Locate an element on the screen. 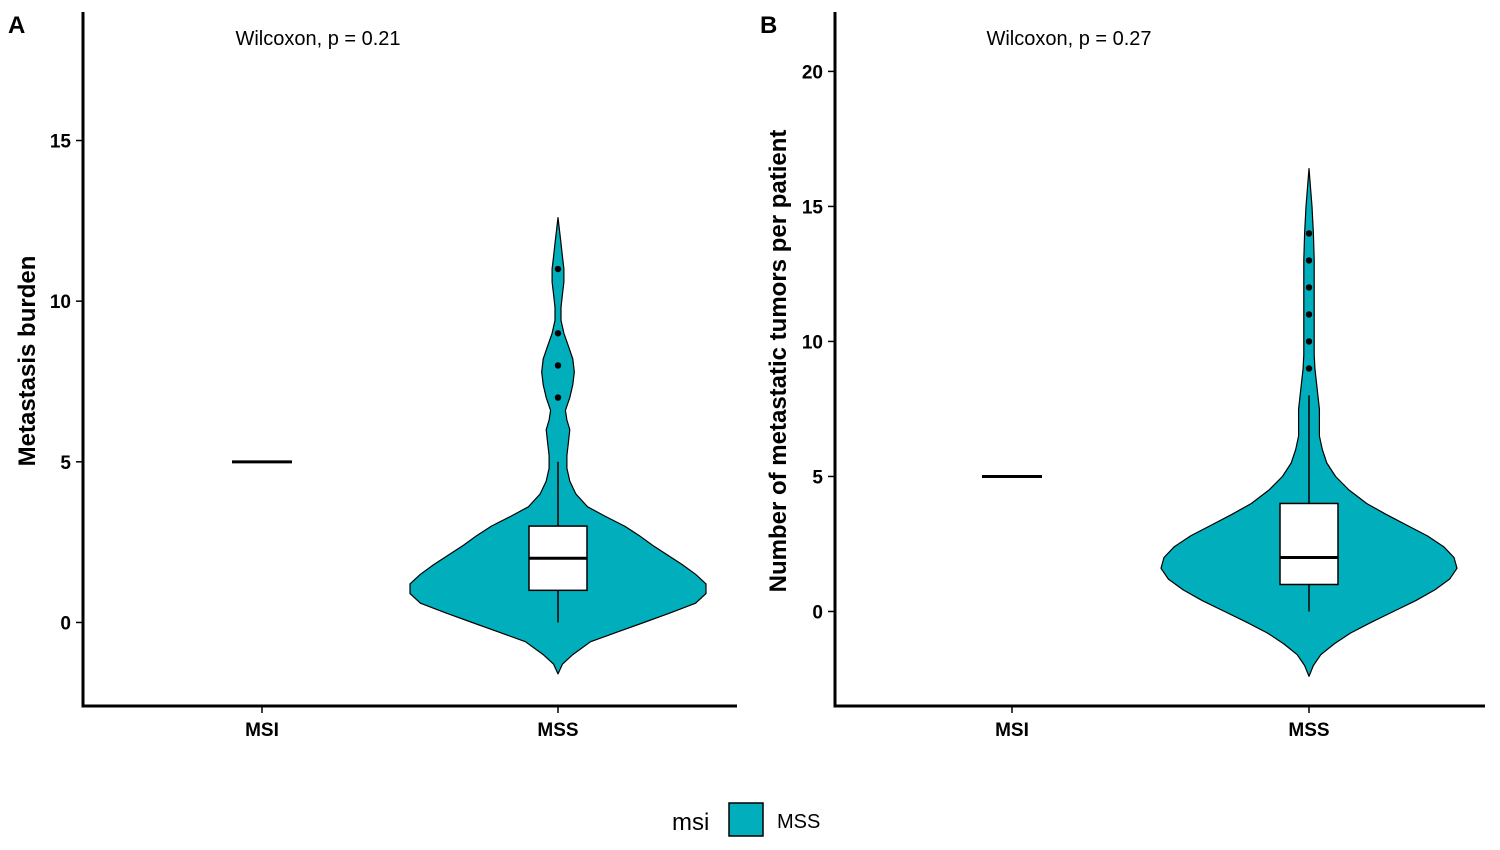  y-axis-label: Metastasis burden is located at coordinates (27, 361).